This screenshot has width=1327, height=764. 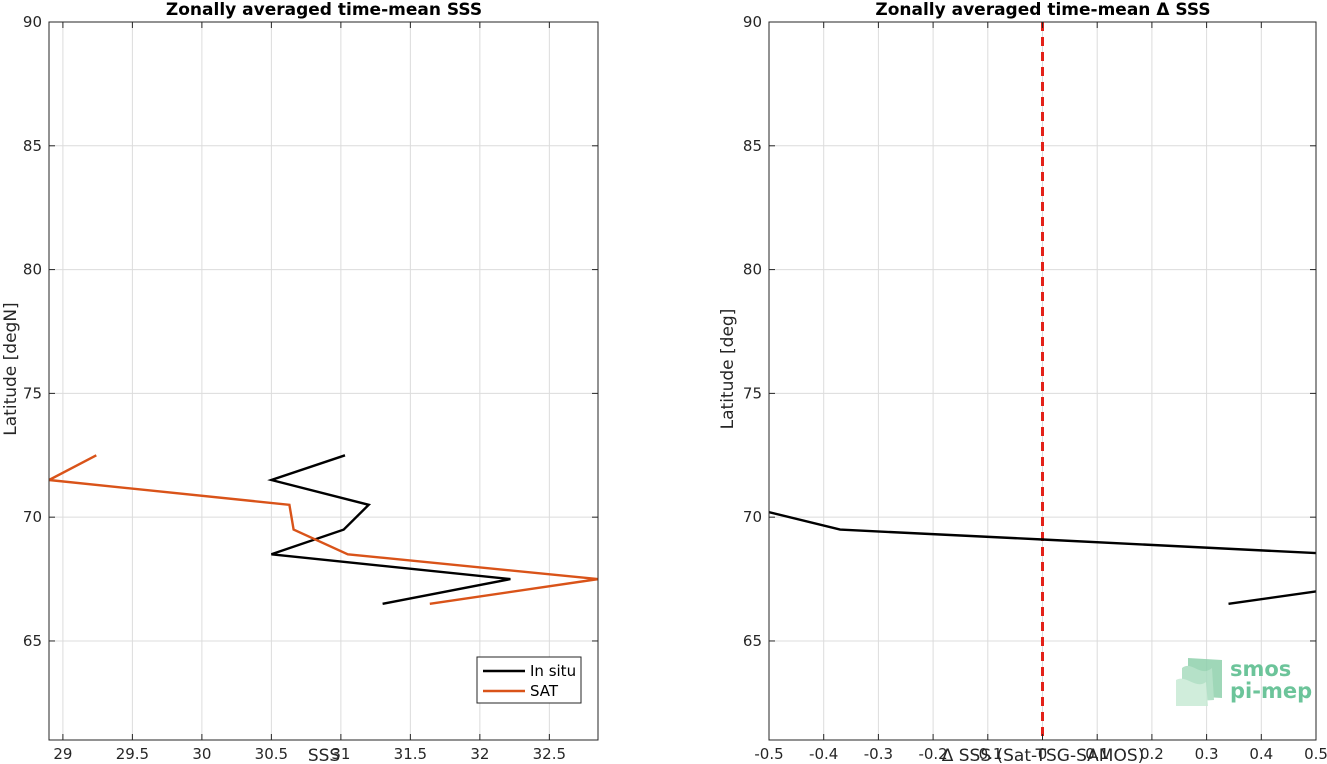 I want to click on legend-label-sat: SAT, so click(x=544, y=691).